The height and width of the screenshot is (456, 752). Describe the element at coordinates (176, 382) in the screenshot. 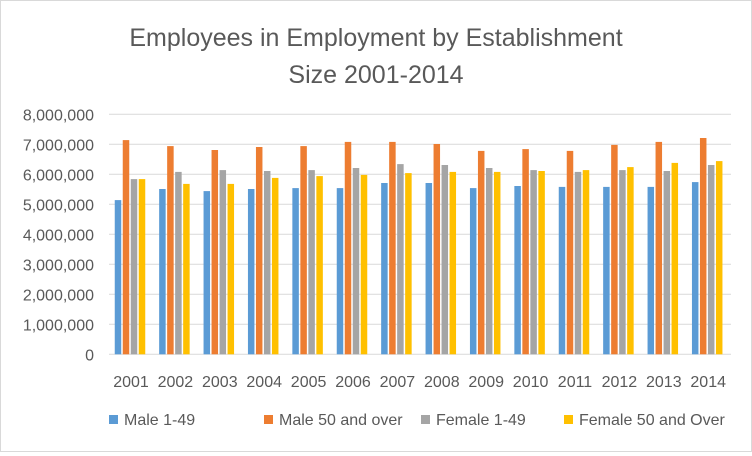

I see `x-tick-label: 2002` at that location.